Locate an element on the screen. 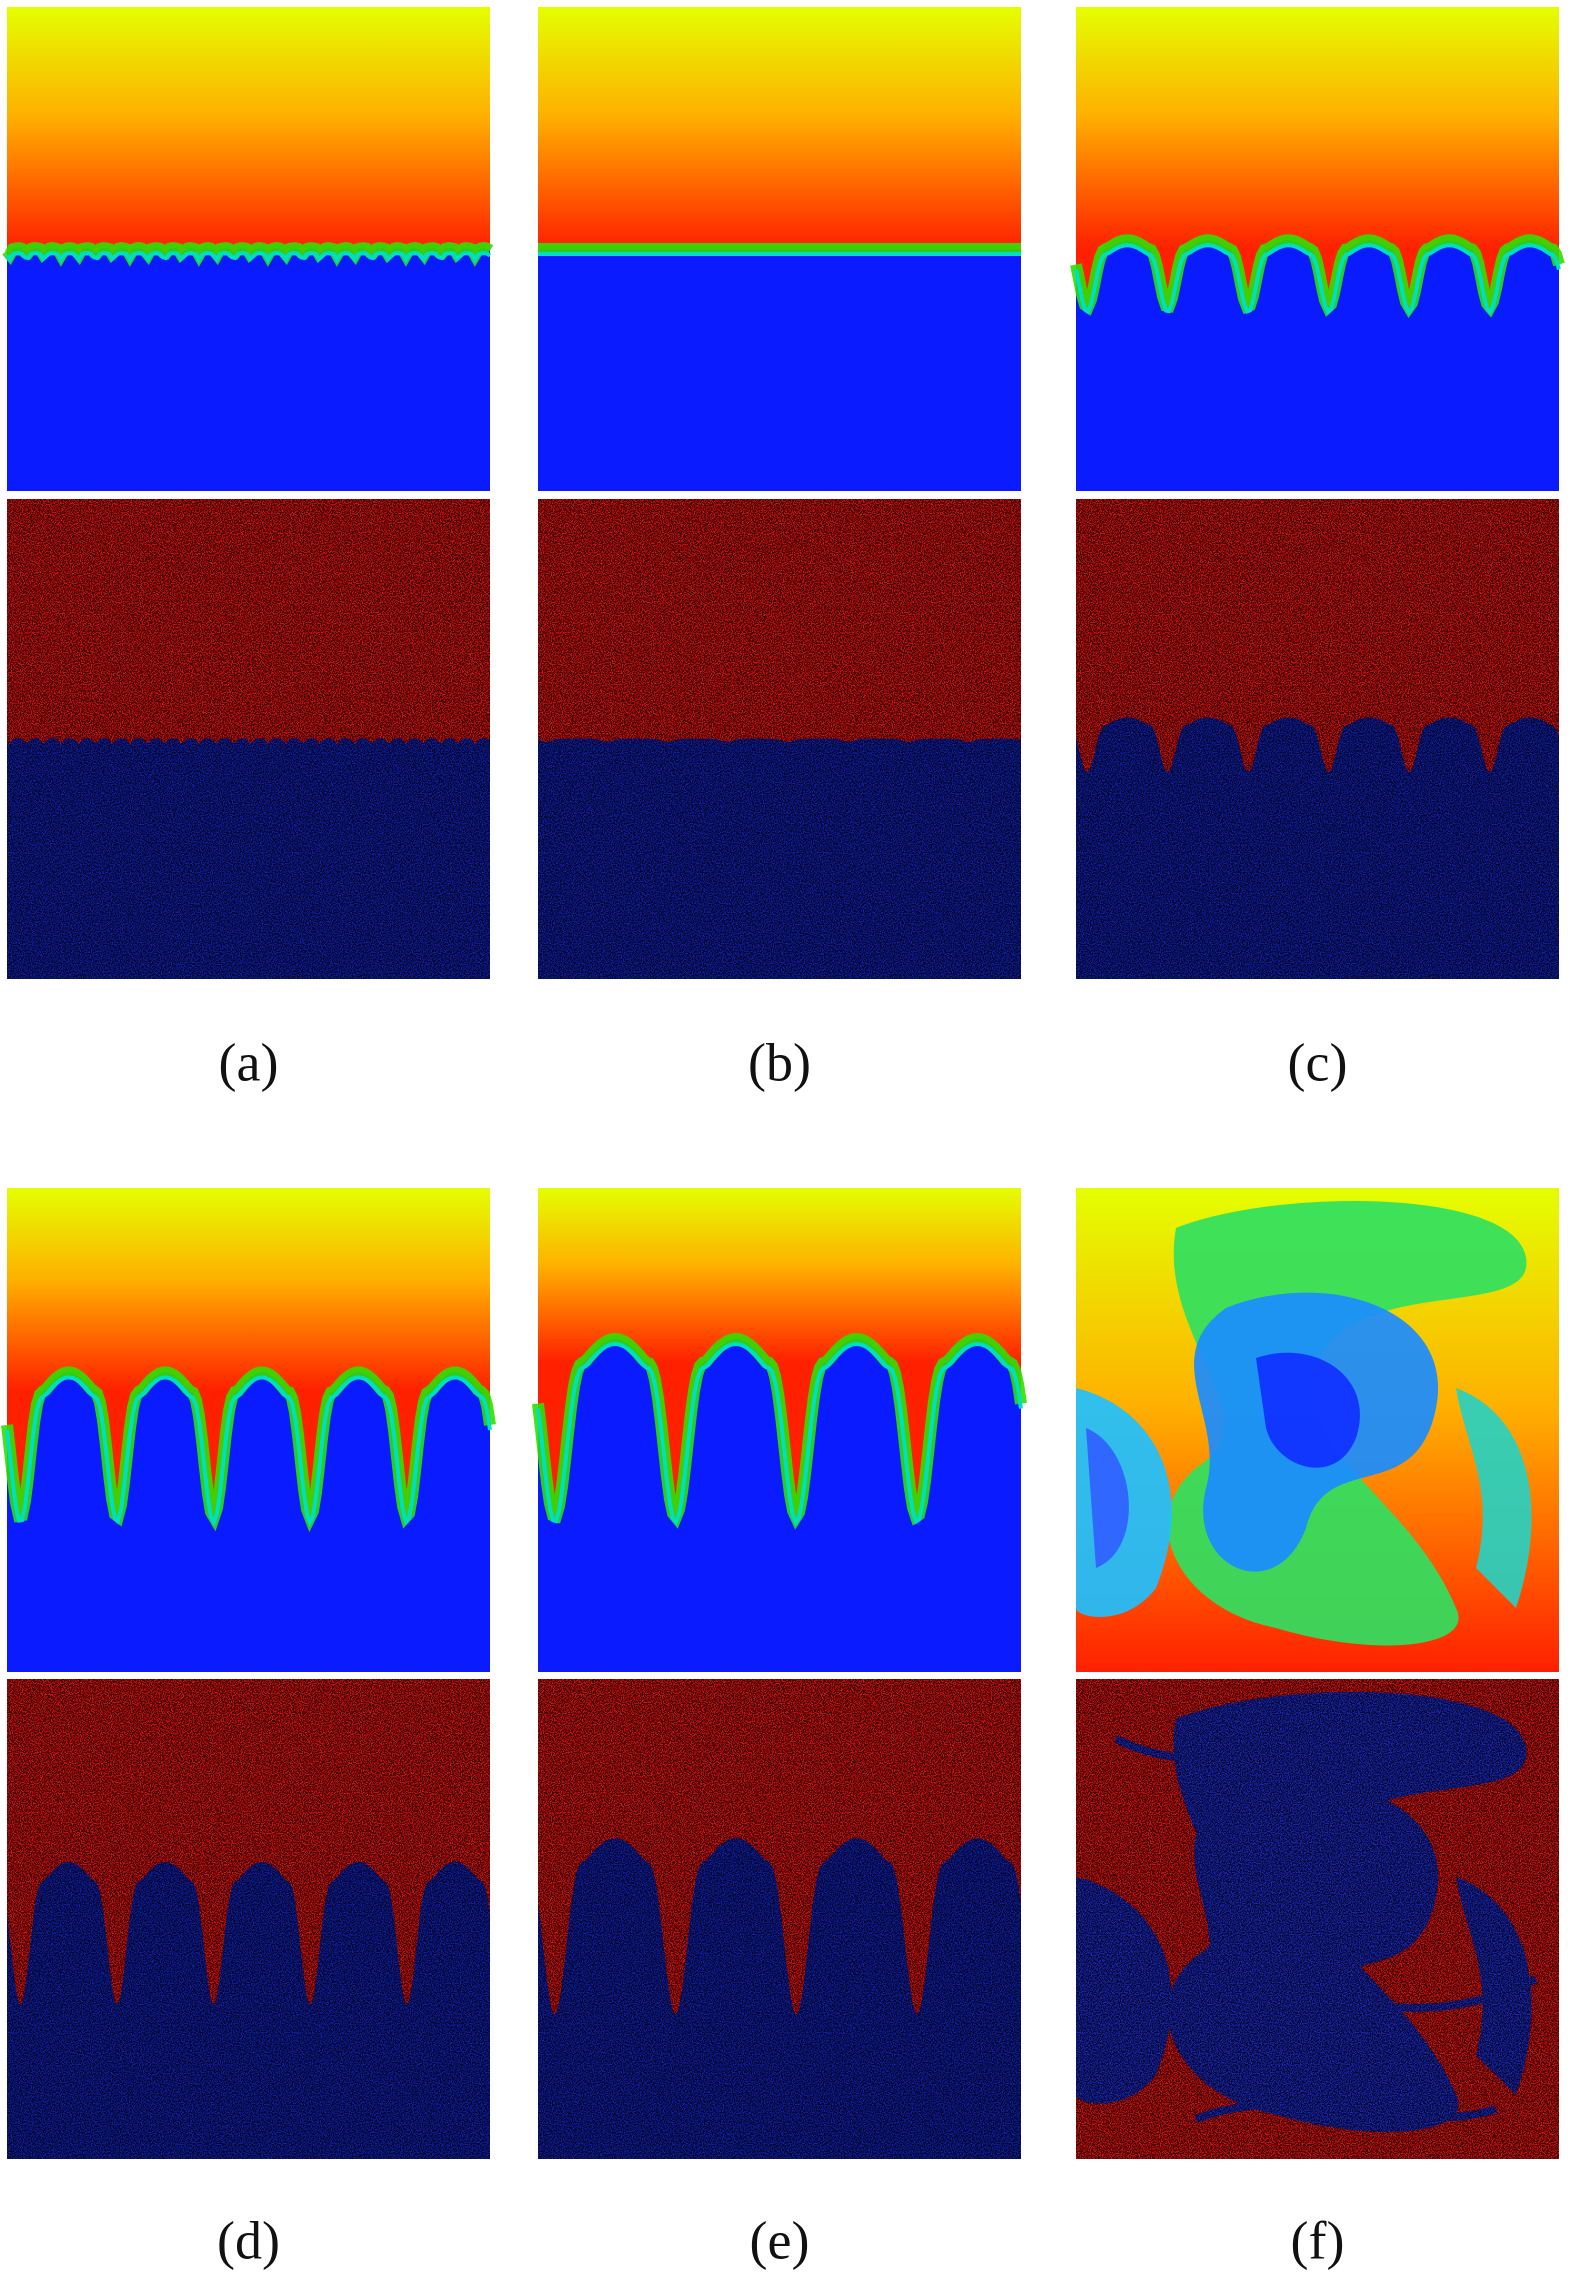 Image resolution: width=1570 pixels, height=2274 pixels. interface is located at coordinates (248, 254).